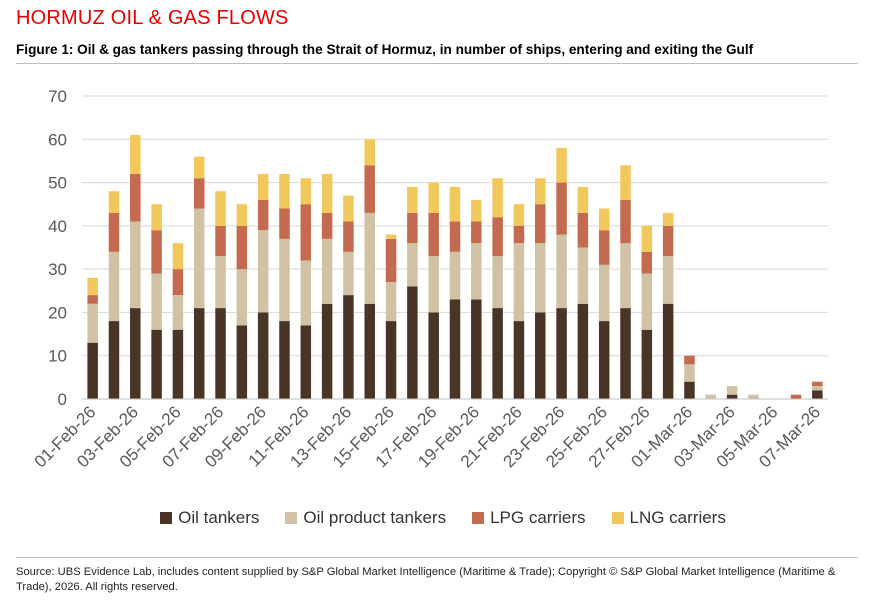 Image resolution: width=886 pixels, height=611 pixels. I want to click on legend-swatch-lng-carriers, so click(617, 518).